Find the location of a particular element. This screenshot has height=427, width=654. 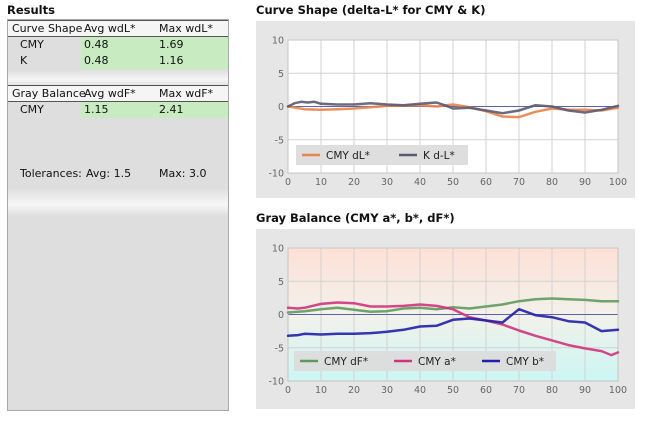

series-line-cmy-a is located at coordinates (453, 329).